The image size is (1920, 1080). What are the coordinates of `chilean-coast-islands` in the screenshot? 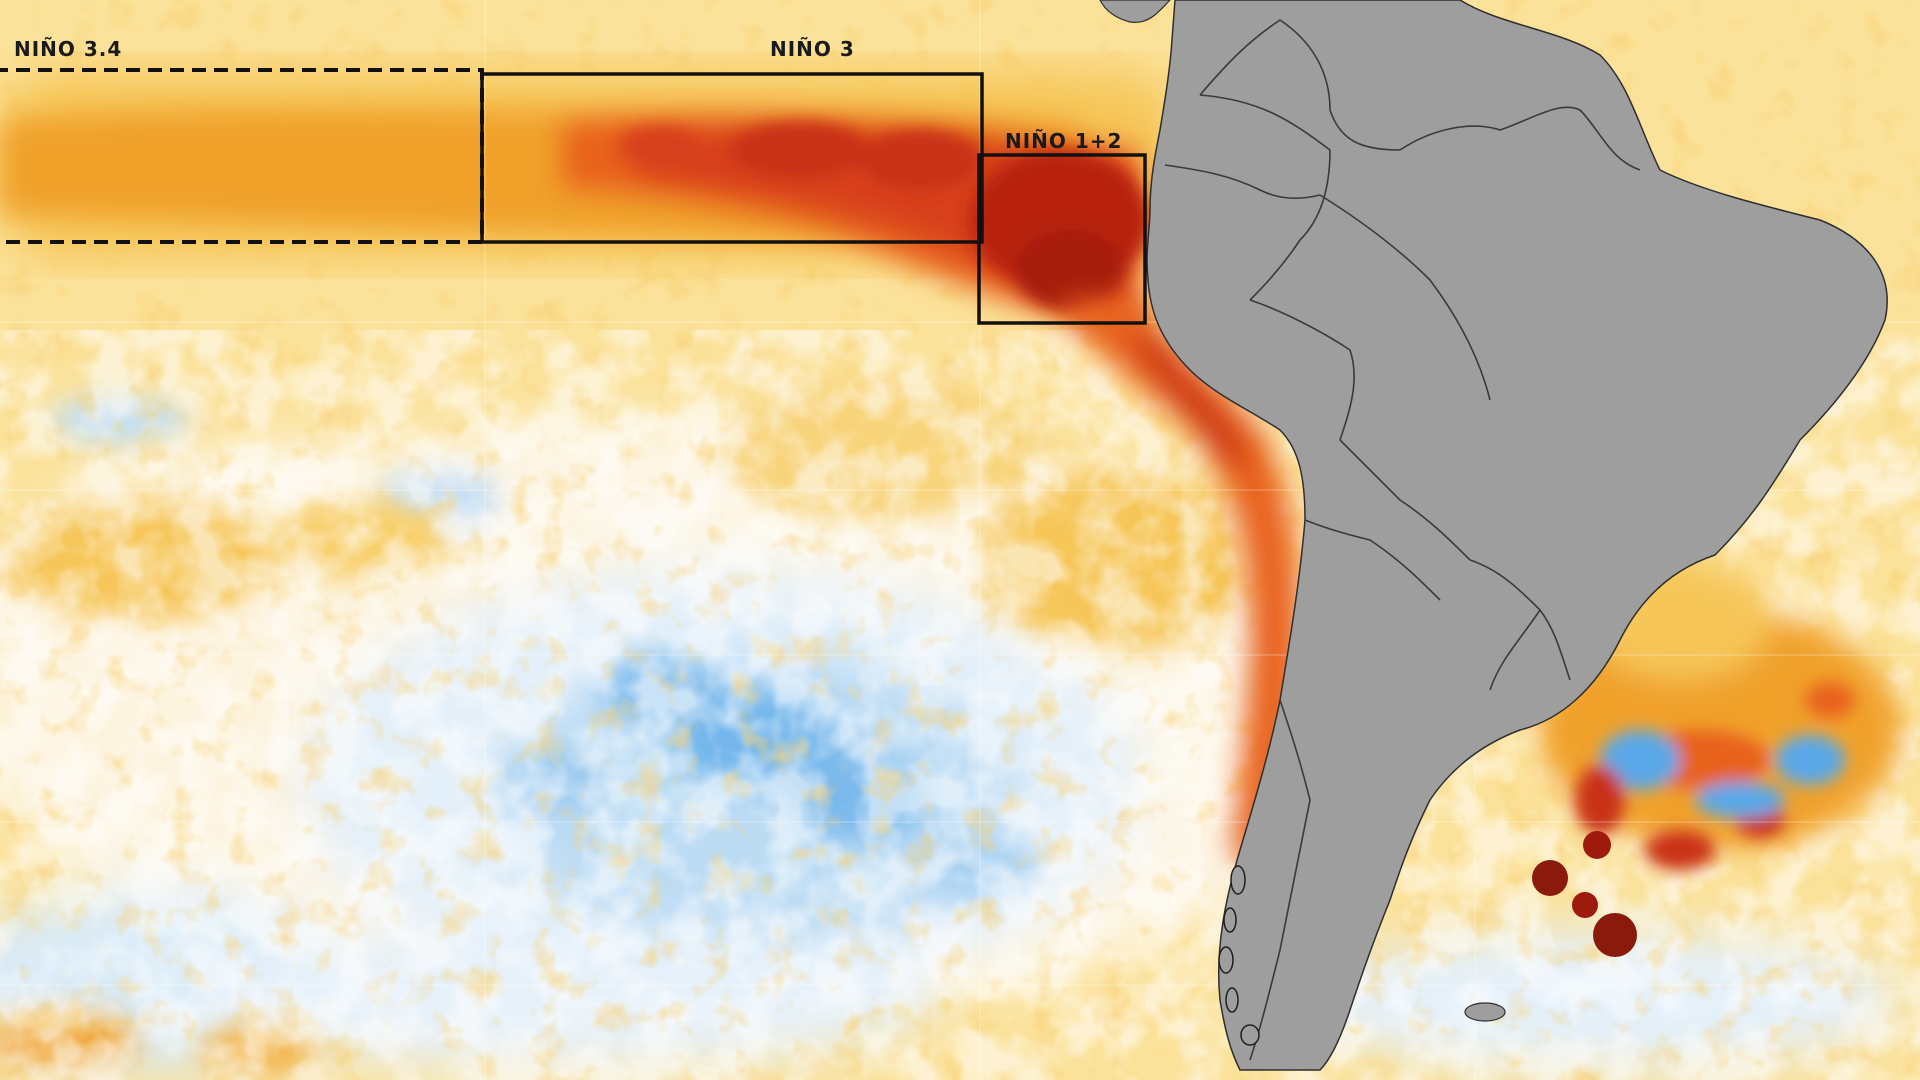 It's located at (1239, 955).